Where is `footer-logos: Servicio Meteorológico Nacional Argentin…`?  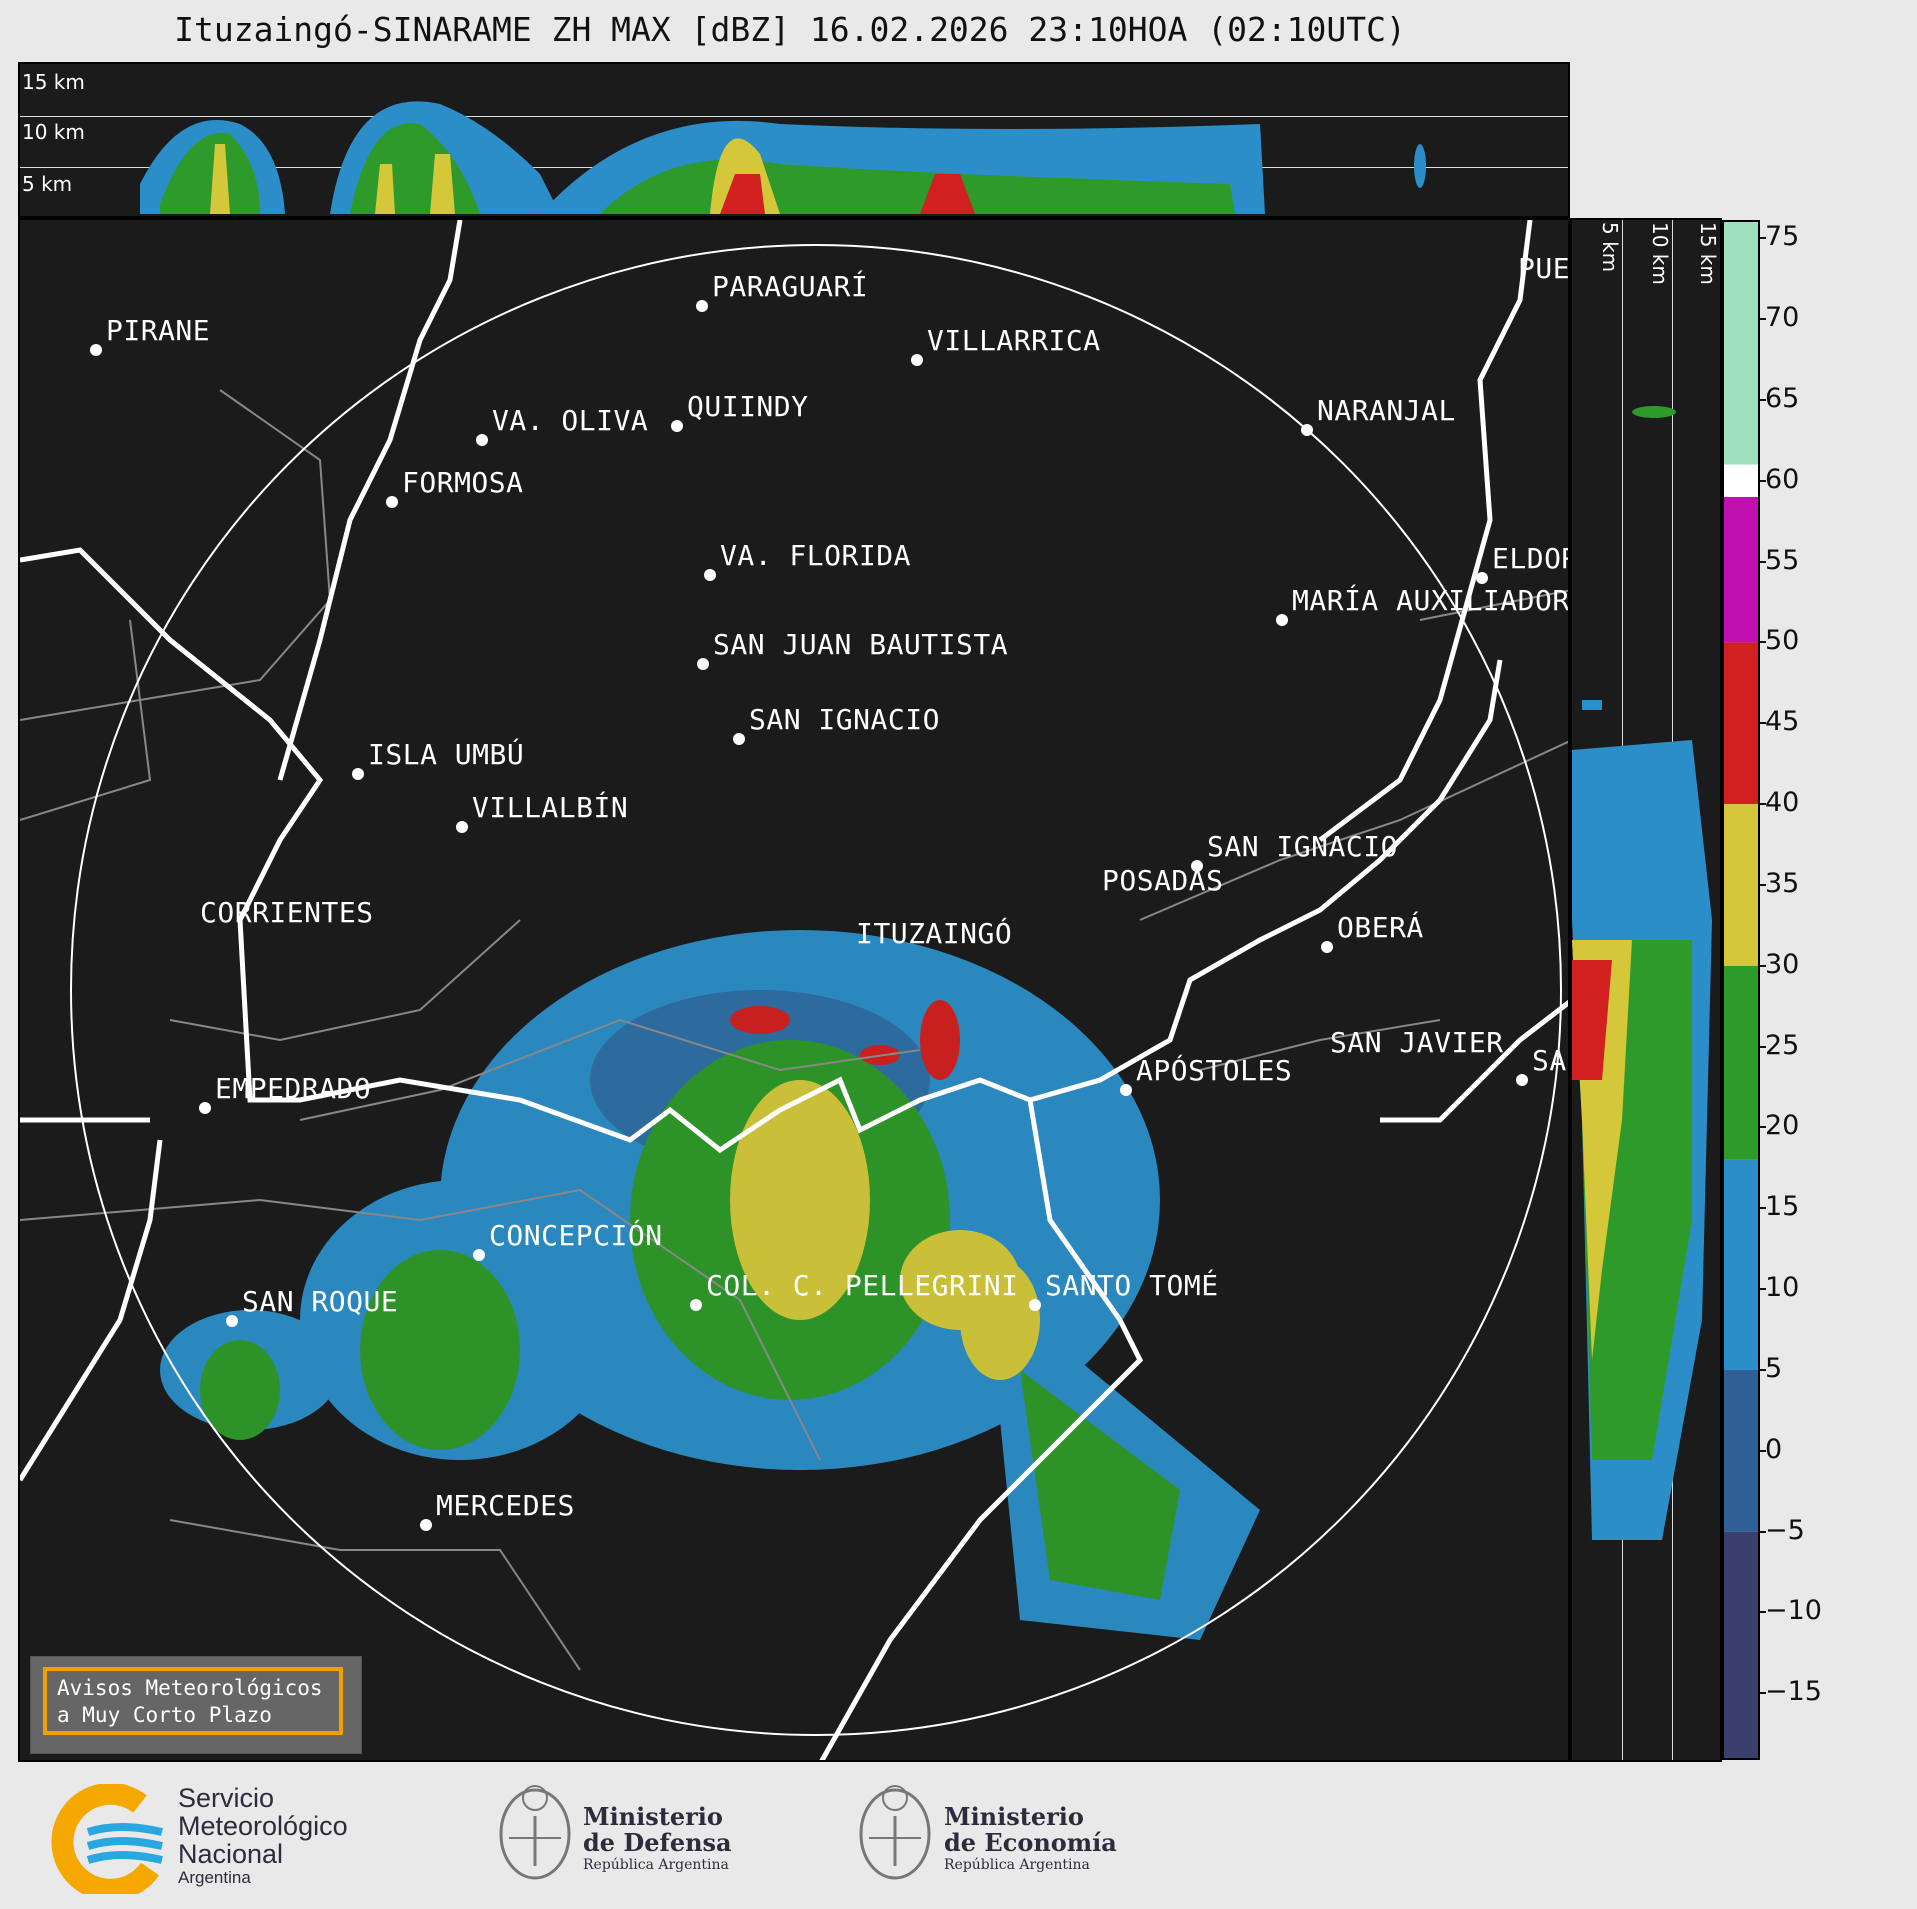
footer-logos: Servicio Meteorológico Nacional Argentin… is located at coordinates (958, 1835).